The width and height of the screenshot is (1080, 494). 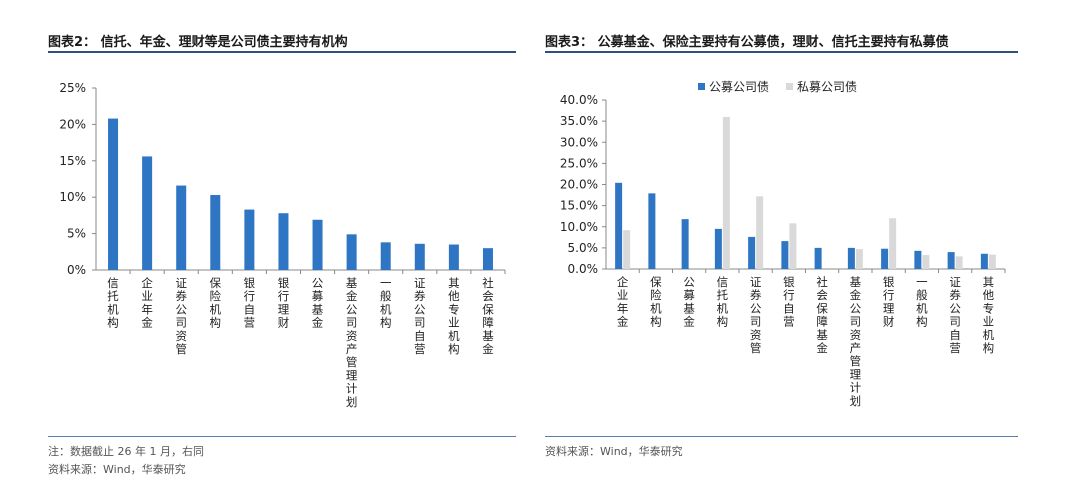 I want to click on left-y-tick-label: 0%, so click(x=76, y=270).